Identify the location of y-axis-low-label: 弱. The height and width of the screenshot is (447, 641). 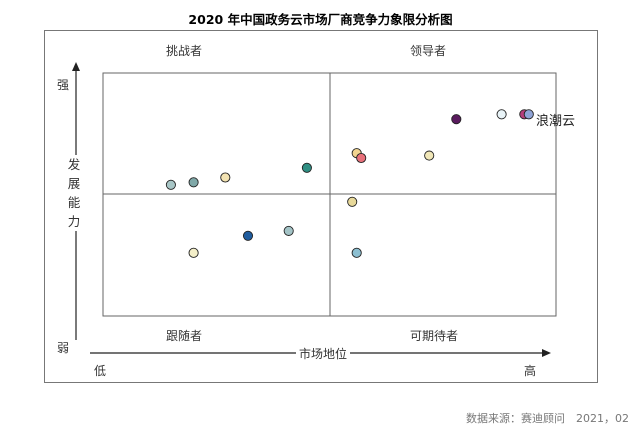
(63, 347).